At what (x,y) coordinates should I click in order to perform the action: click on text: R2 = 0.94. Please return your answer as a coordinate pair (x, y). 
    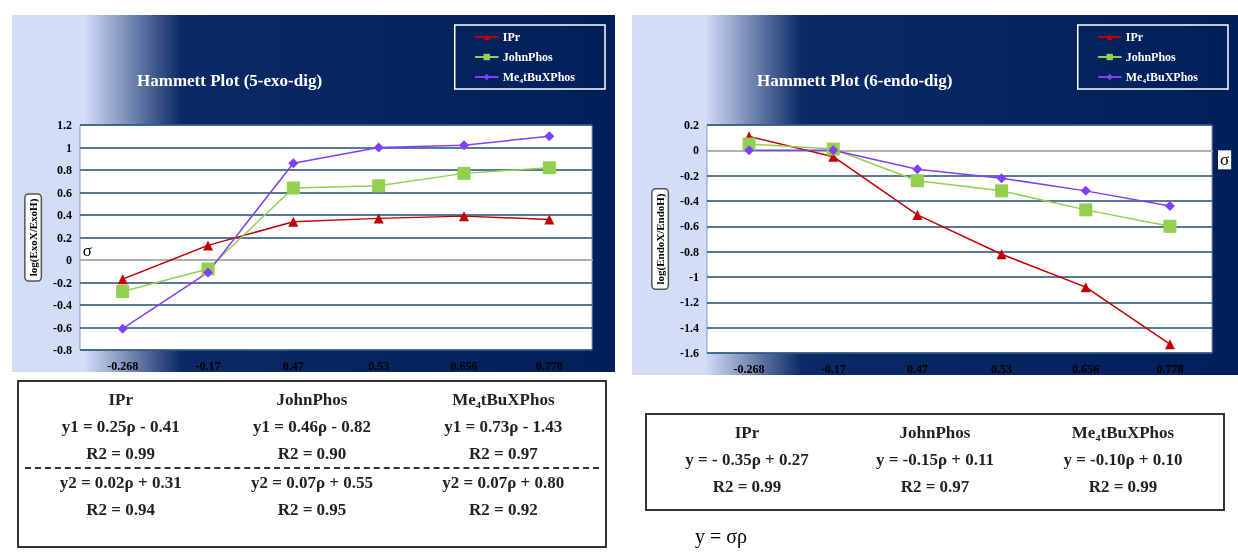
    Looking at the image, I should click on (120, 510).